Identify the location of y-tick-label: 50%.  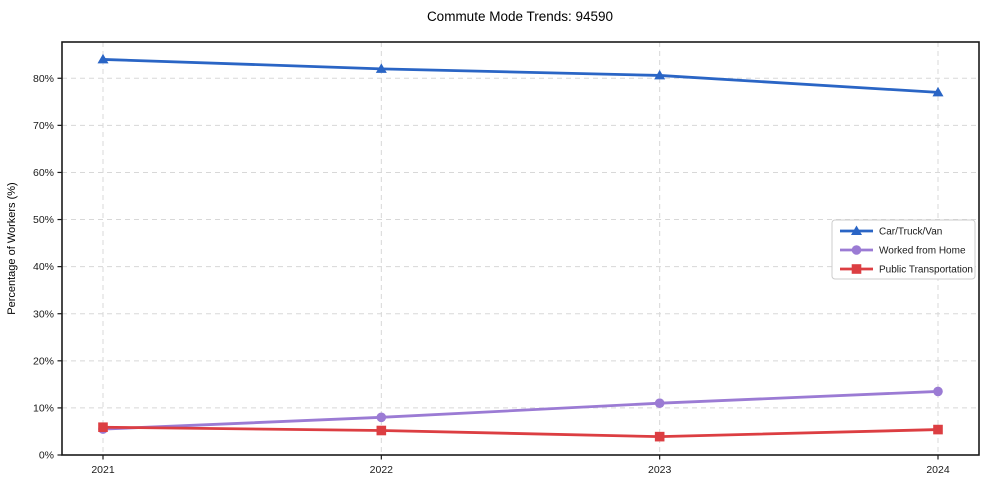
(43, 220).